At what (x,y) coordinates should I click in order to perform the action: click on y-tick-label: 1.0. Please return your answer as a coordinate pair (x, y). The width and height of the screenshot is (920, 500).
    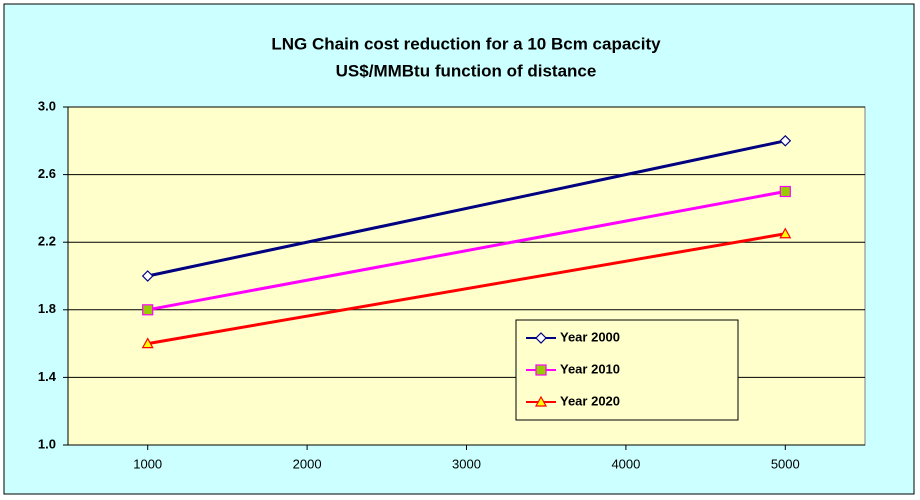
    Looking at the image, I should click on (47, 443).